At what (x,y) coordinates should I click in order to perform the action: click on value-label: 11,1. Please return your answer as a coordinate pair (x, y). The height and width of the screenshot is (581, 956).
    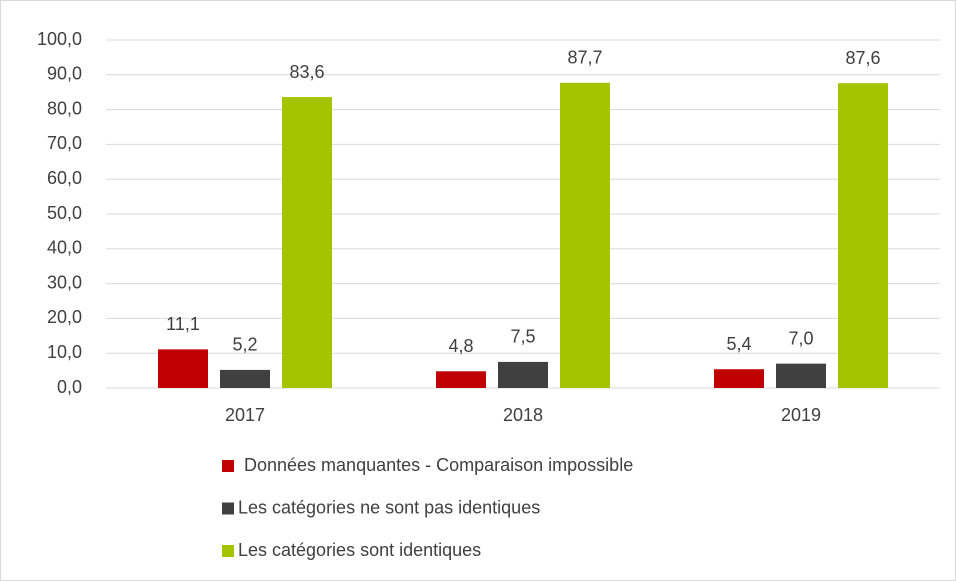
    Looking at the image, I should click on (183, 324).